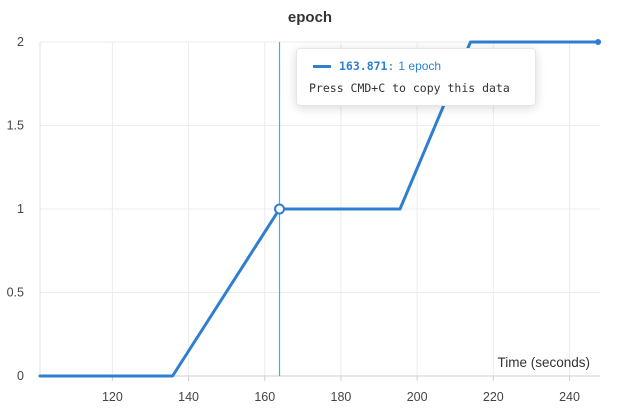 The width and height of the screenshot is (620, 414). I want to click on x-tick-label: 180, so click(341, 397).